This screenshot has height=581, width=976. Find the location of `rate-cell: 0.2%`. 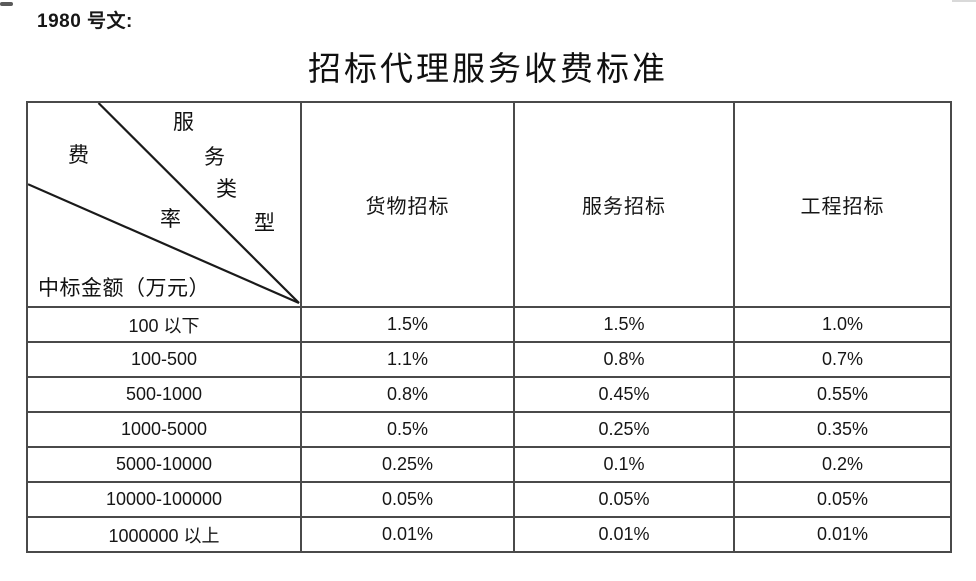

rate-cell: 0.2% is located at coordinates (842, 464).